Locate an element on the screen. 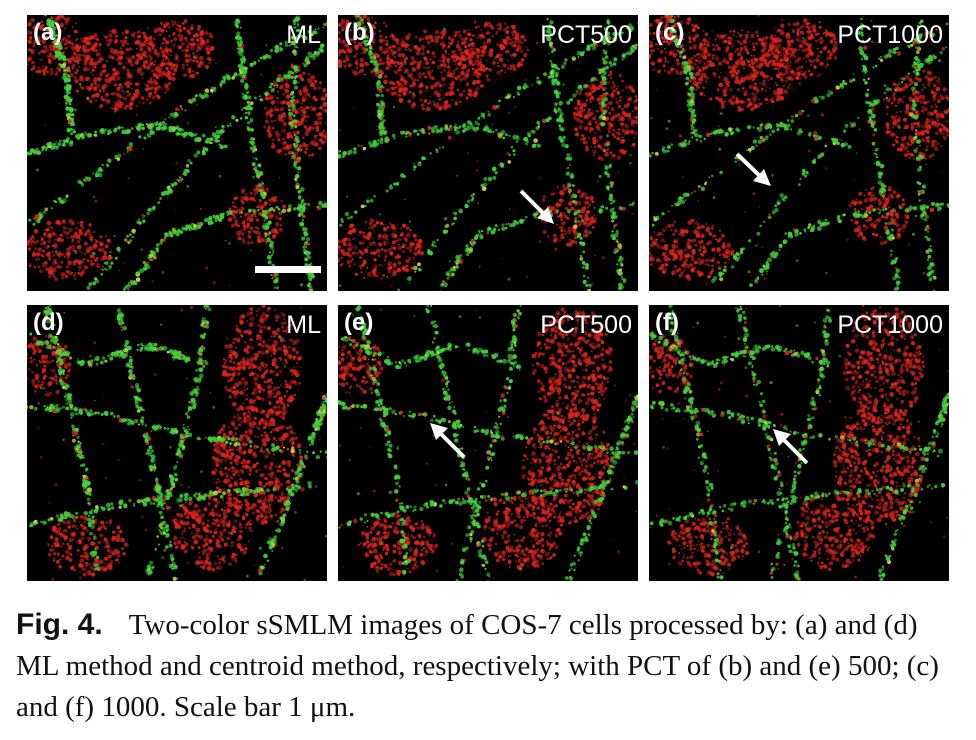 This screenshot has width=976, height=740. microscopy-image-b is located at coordinates (488, 153).